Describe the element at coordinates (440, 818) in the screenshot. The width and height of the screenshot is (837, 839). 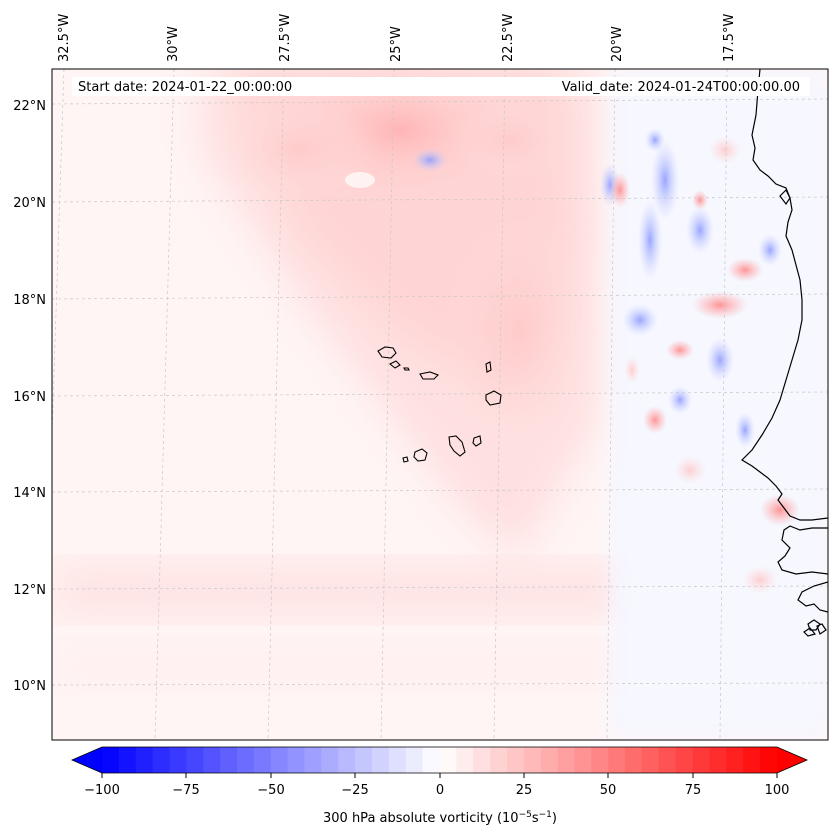
I see `colorbar-title: 300 hPa absolute vorticity (10−5s−1)` at that location.